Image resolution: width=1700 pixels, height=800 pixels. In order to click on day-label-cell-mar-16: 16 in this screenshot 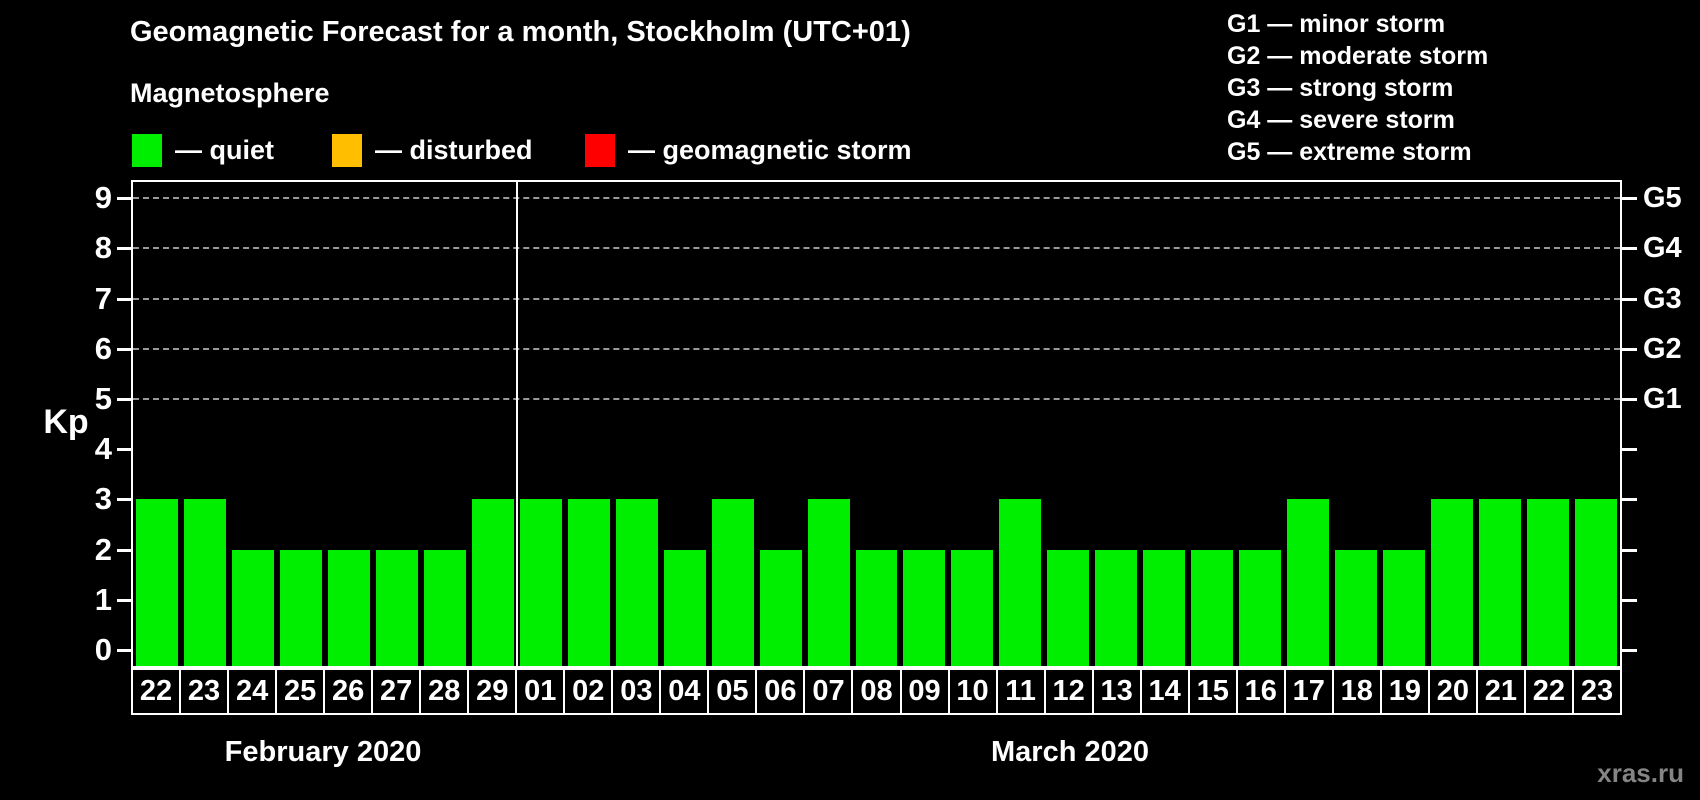, I will do `click(1262, 691)`.